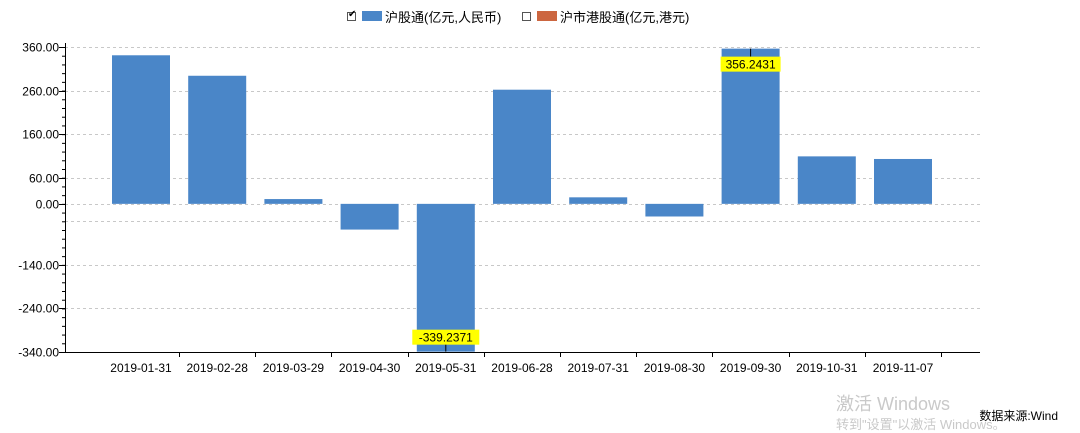 This screenshot has height=433, width=1080. I want to click on x-tick-label: 2019-09-30, so click(751, 368).